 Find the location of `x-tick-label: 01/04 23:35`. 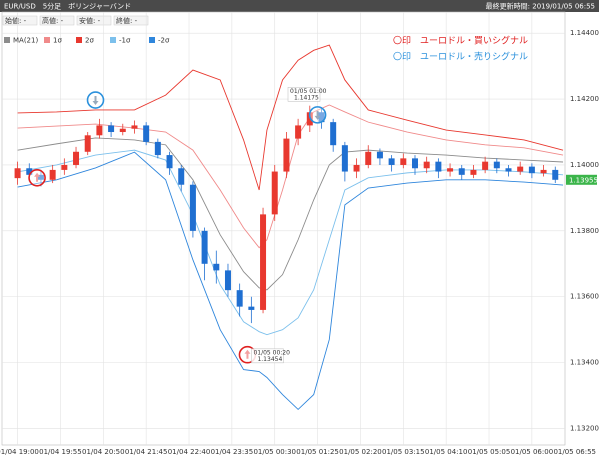

x-tick-label: 01/04 23:35 is located at coordinates (232, 452).